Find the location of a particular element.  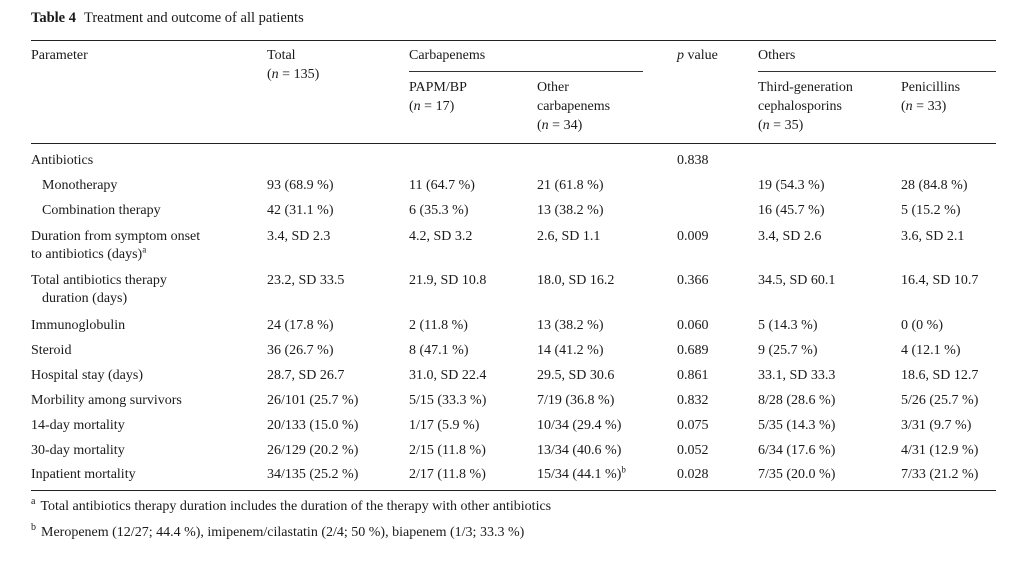

row-duration-onset-other: 2.6, SD 1.1 is located at coordinates (569, 236).